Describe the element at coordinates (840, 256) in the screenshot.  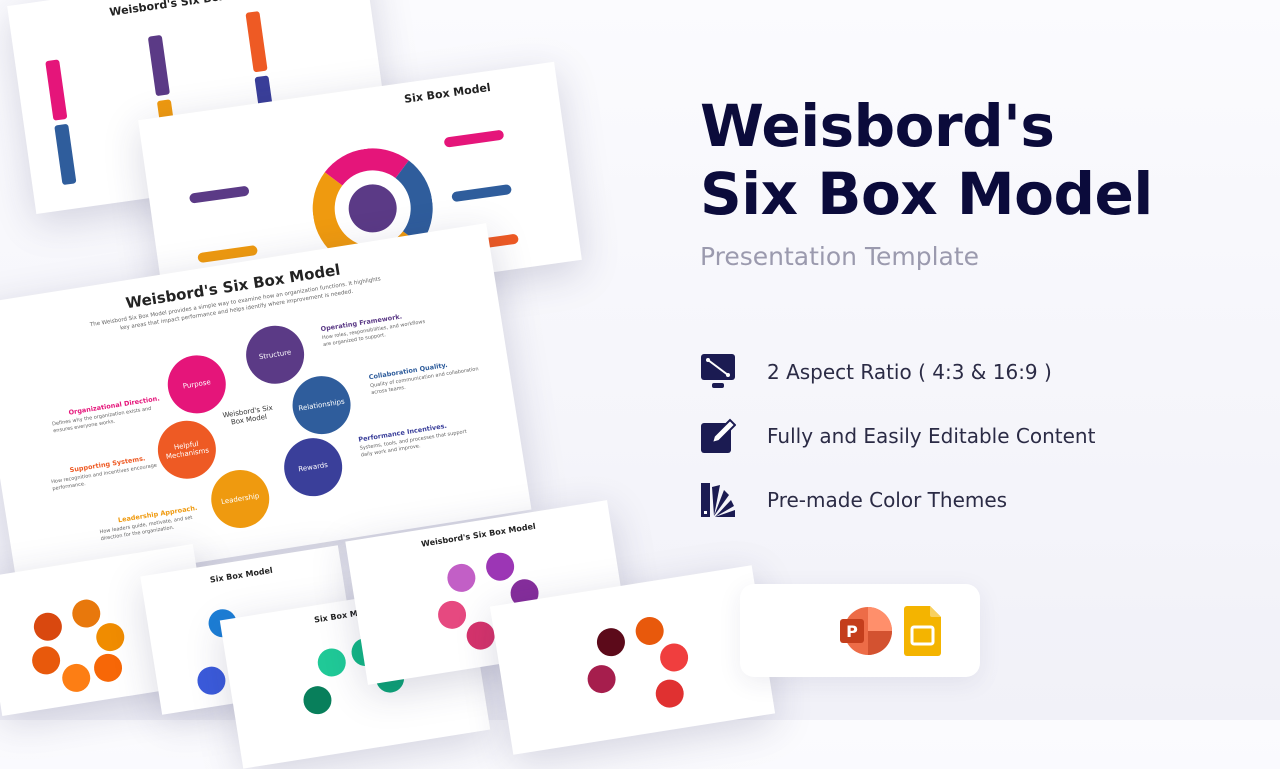
I see `hero-subtitle: Presentation Template` at that location.